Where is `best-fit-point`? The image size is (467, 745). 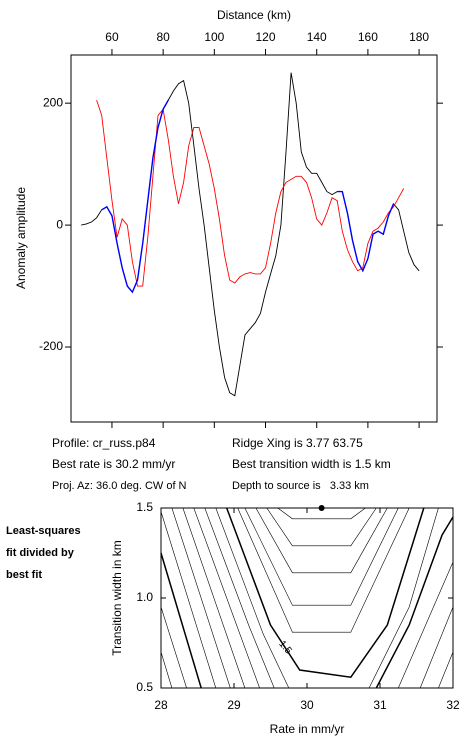
best-fit-point is located at coordinates (321, 508).